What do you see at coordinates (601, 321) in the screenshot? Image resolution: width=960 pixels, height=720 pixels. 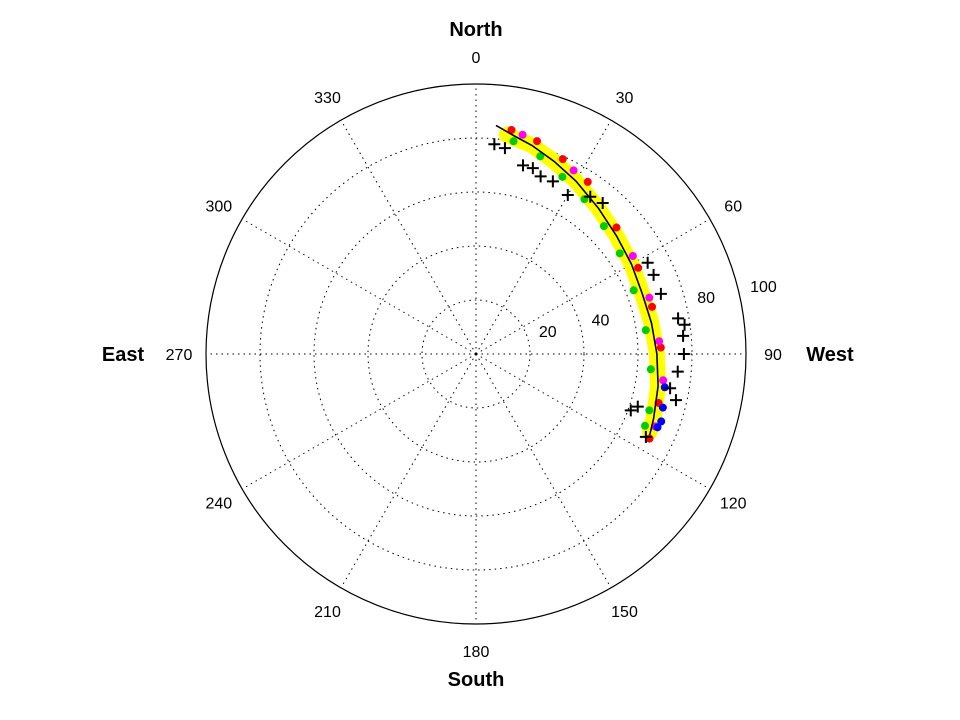 I see `radial-tick-label: 40` at bounding box center [601, 321].